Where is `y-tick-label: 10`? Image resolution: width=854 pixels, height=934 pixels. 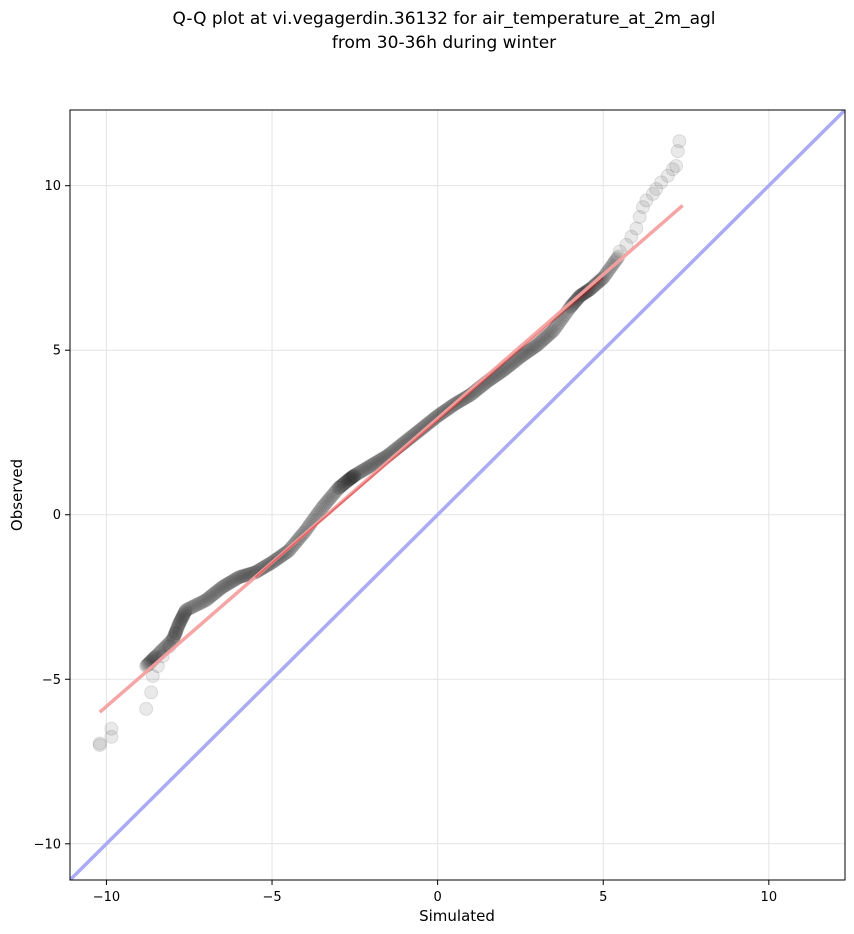 y-tick-label: 10 is located at coordinates (52, 186).